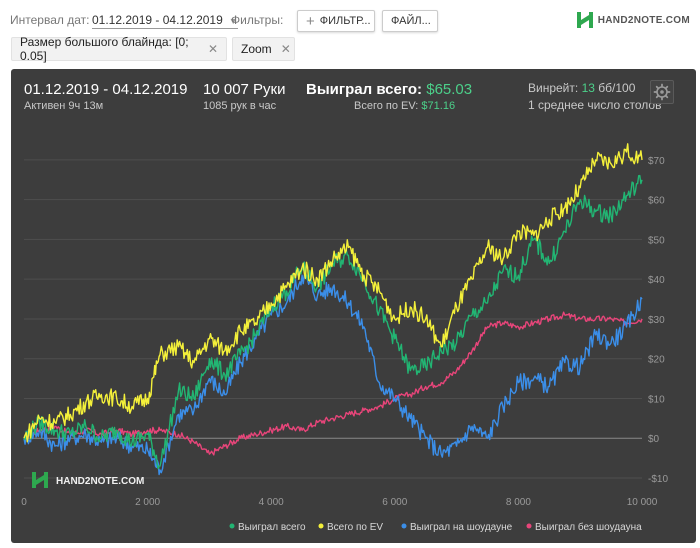 The width and height of the screenshot is (700, 548). I want to click on hand2note-logo-icon, so click(584, 20).